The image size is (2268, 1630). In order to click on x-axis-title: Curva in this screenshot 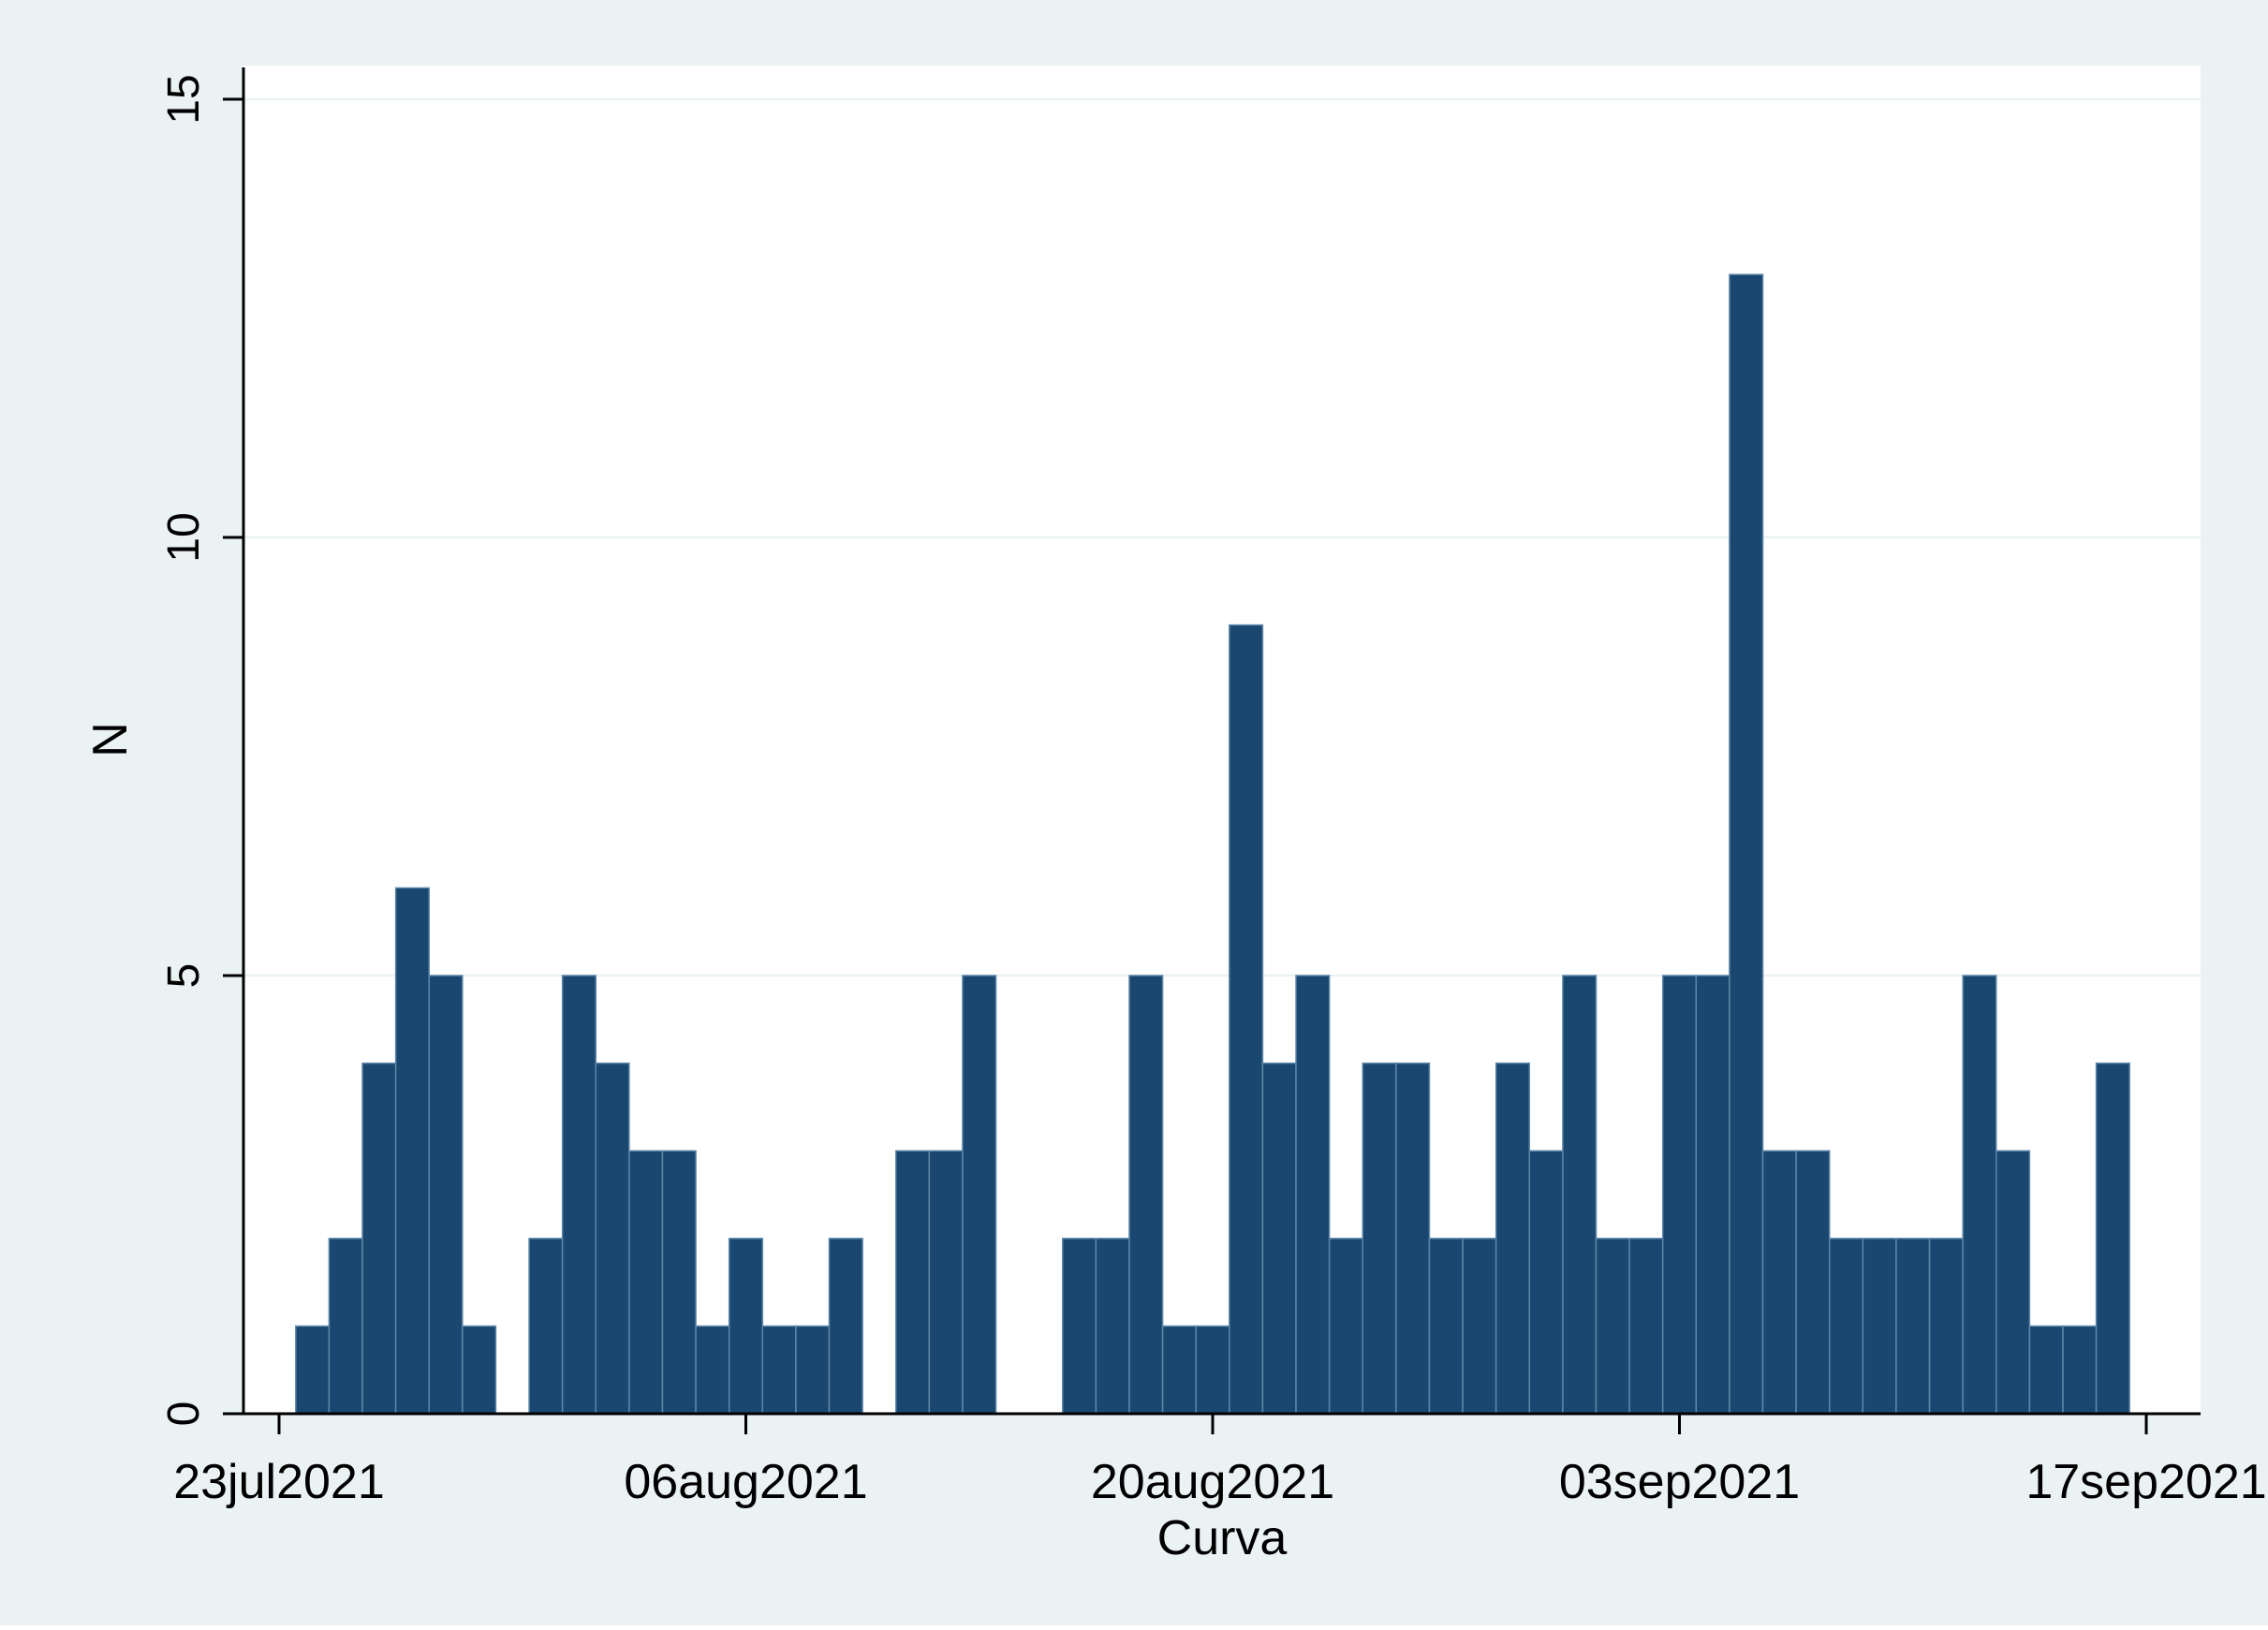, I will do `click(1222, 1538)`.